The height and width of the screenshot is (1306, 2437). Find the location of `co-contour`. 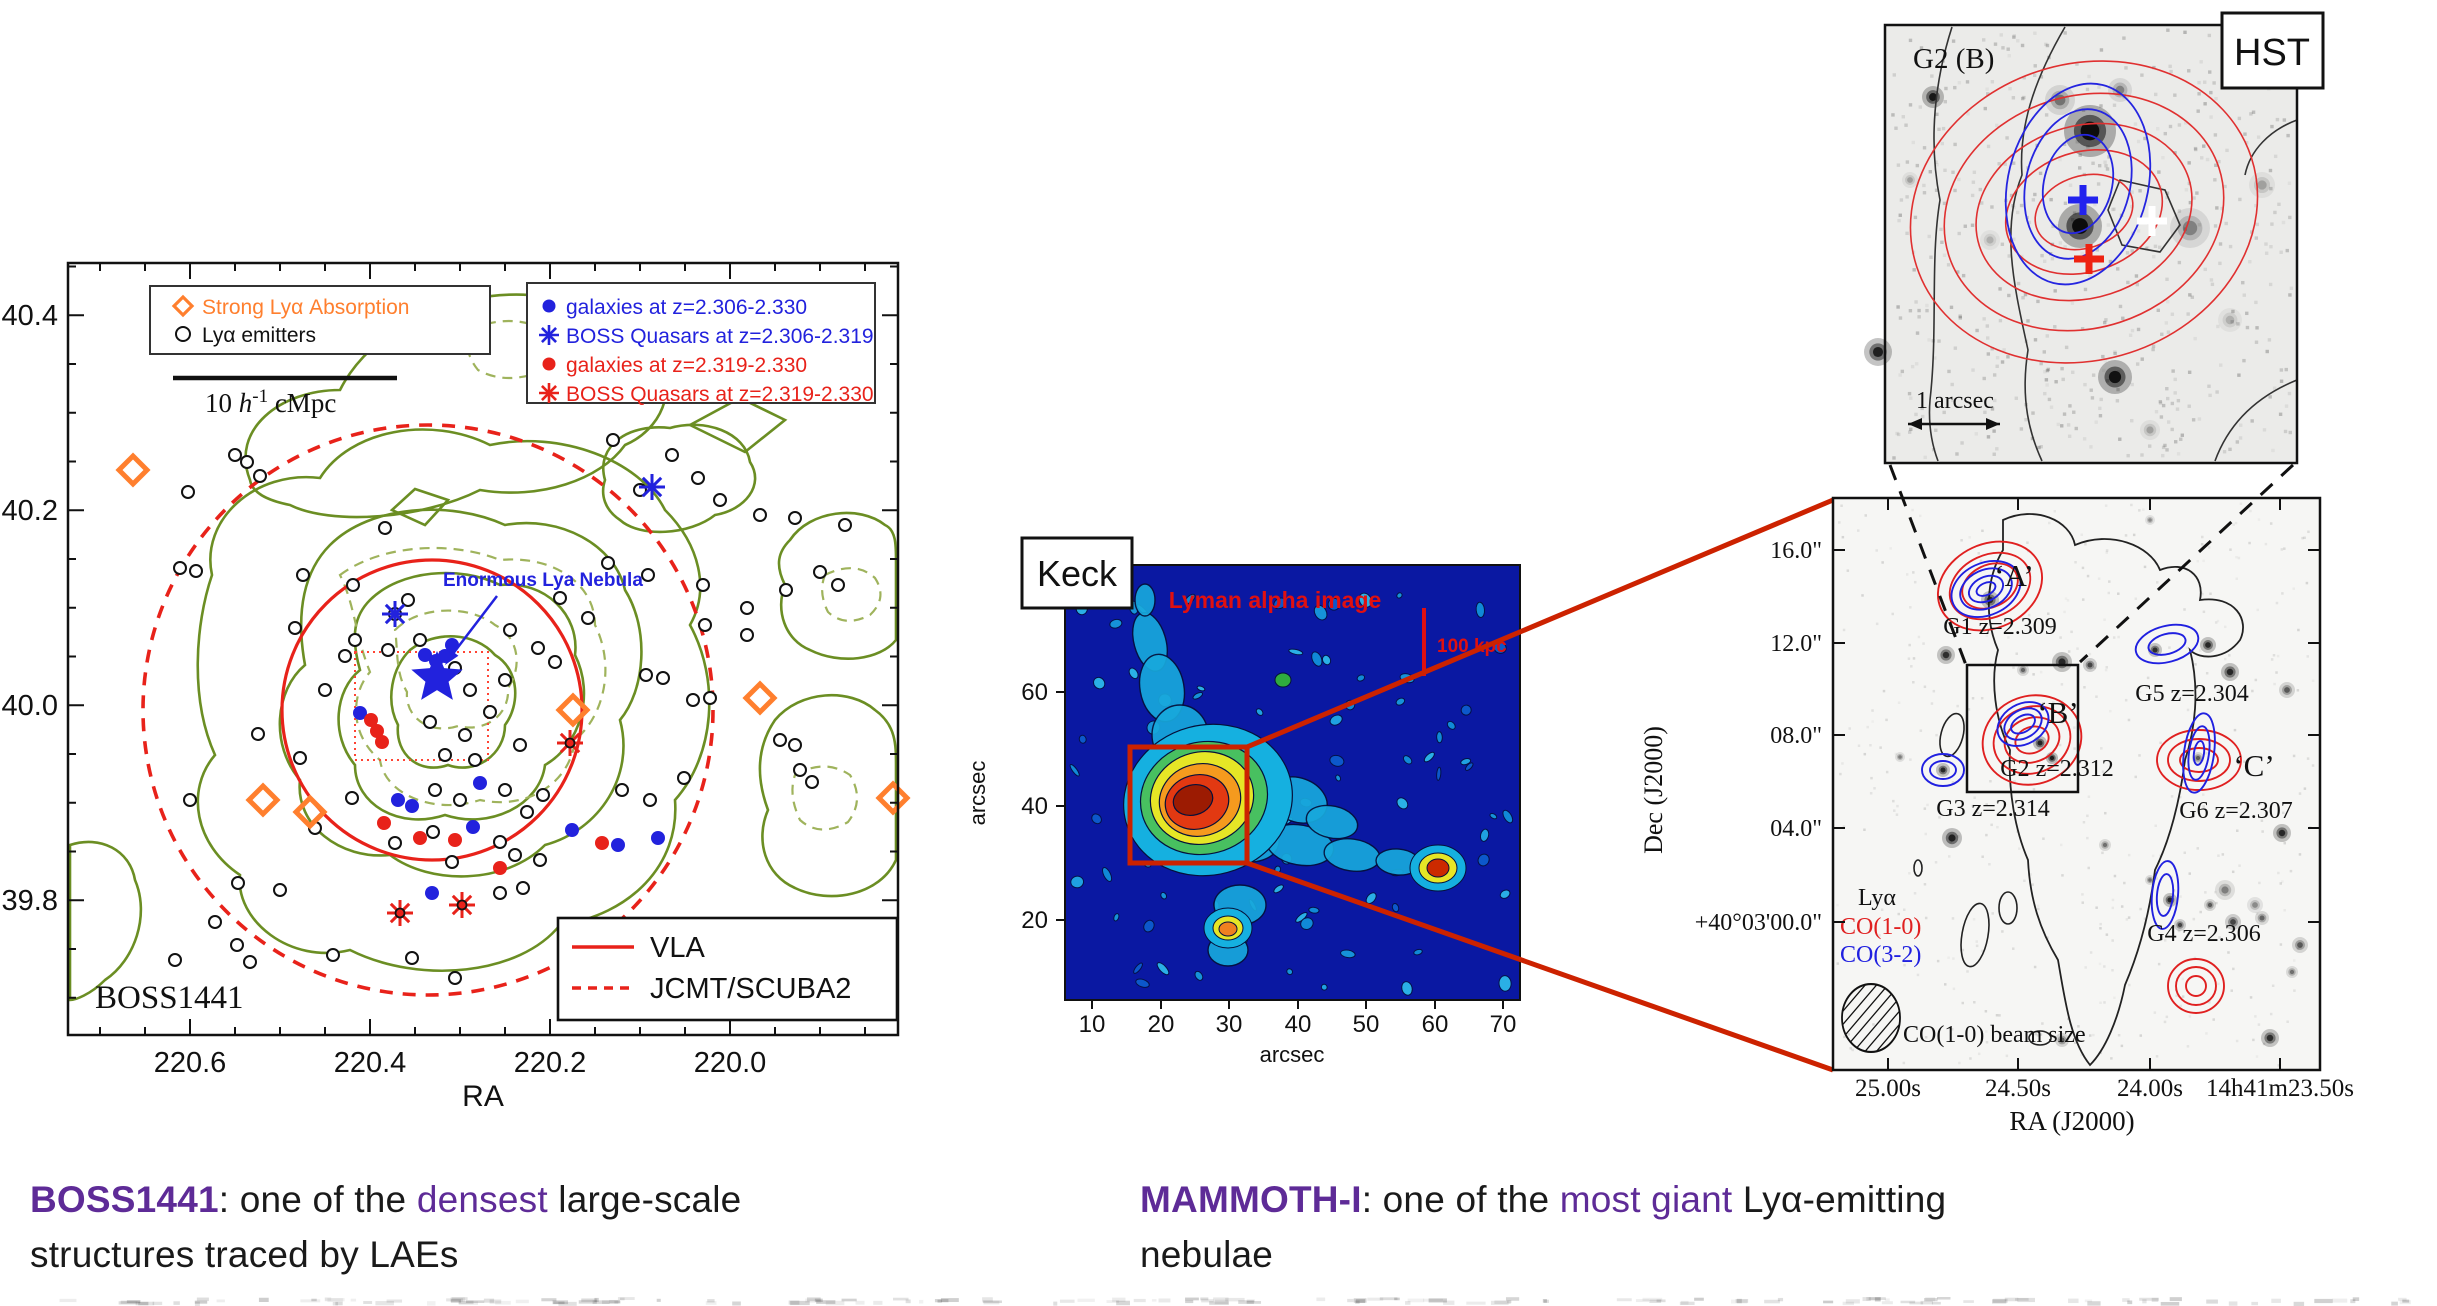

co-contour is located at coordinates (1990, 586).